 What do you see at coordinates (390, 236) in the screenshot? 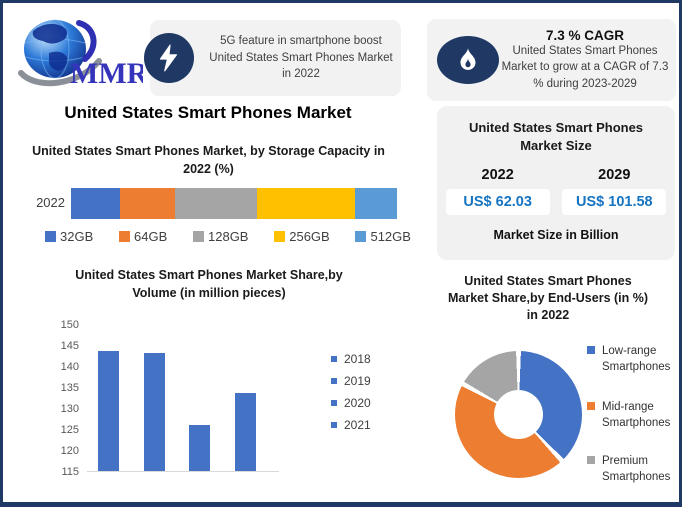
I see `legend-label: 512GB` at bounding box center [390, 236].